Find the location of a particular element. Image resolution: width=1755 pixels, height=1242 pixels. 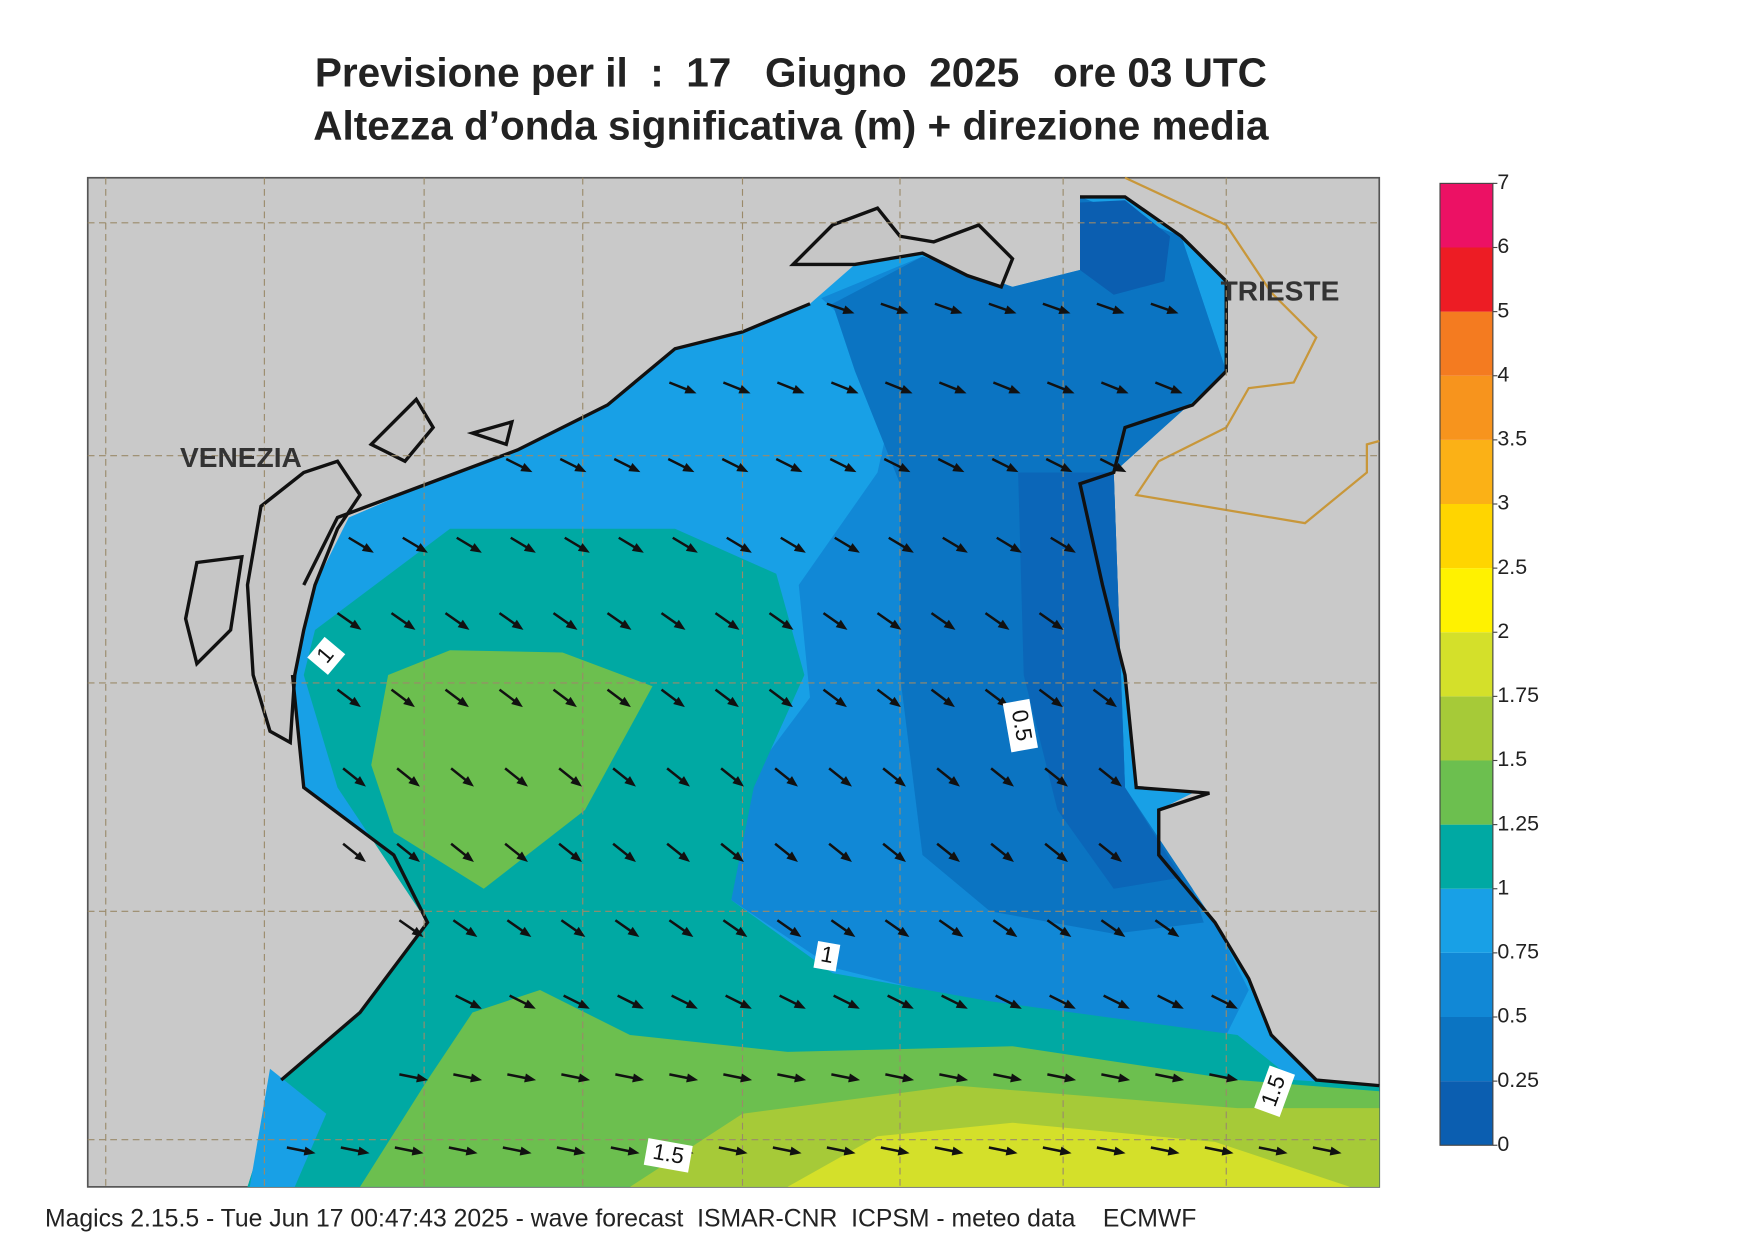

contour-label-text: 1 is located at coordinates (827, 954).